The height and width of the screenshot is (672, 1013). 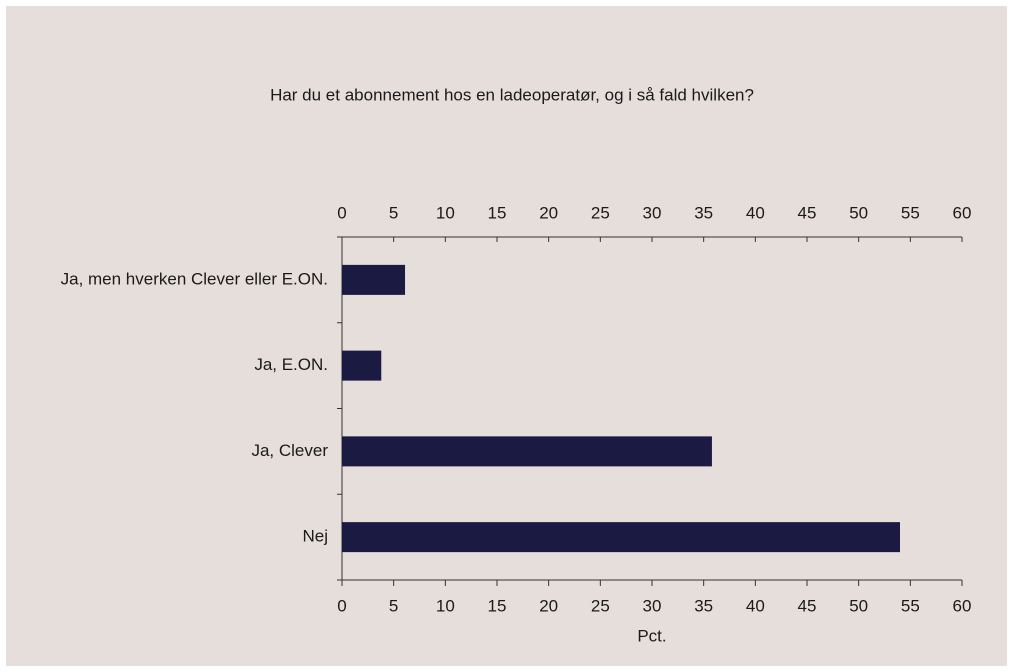 What do you see at coordinates (194, 278) in the screenshot?
I see `y-tick-label: Ja, men hverken Clever eller E.ON.` at bounding box center [194, 278].